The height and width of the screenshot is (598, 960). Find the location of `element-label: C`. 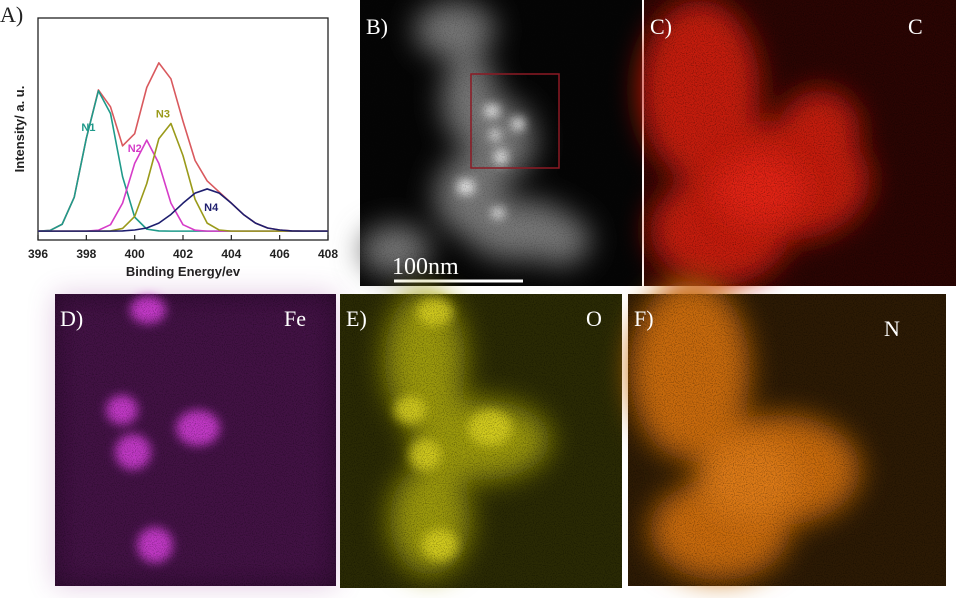

element-label: C is located at coordinates (915, 26).